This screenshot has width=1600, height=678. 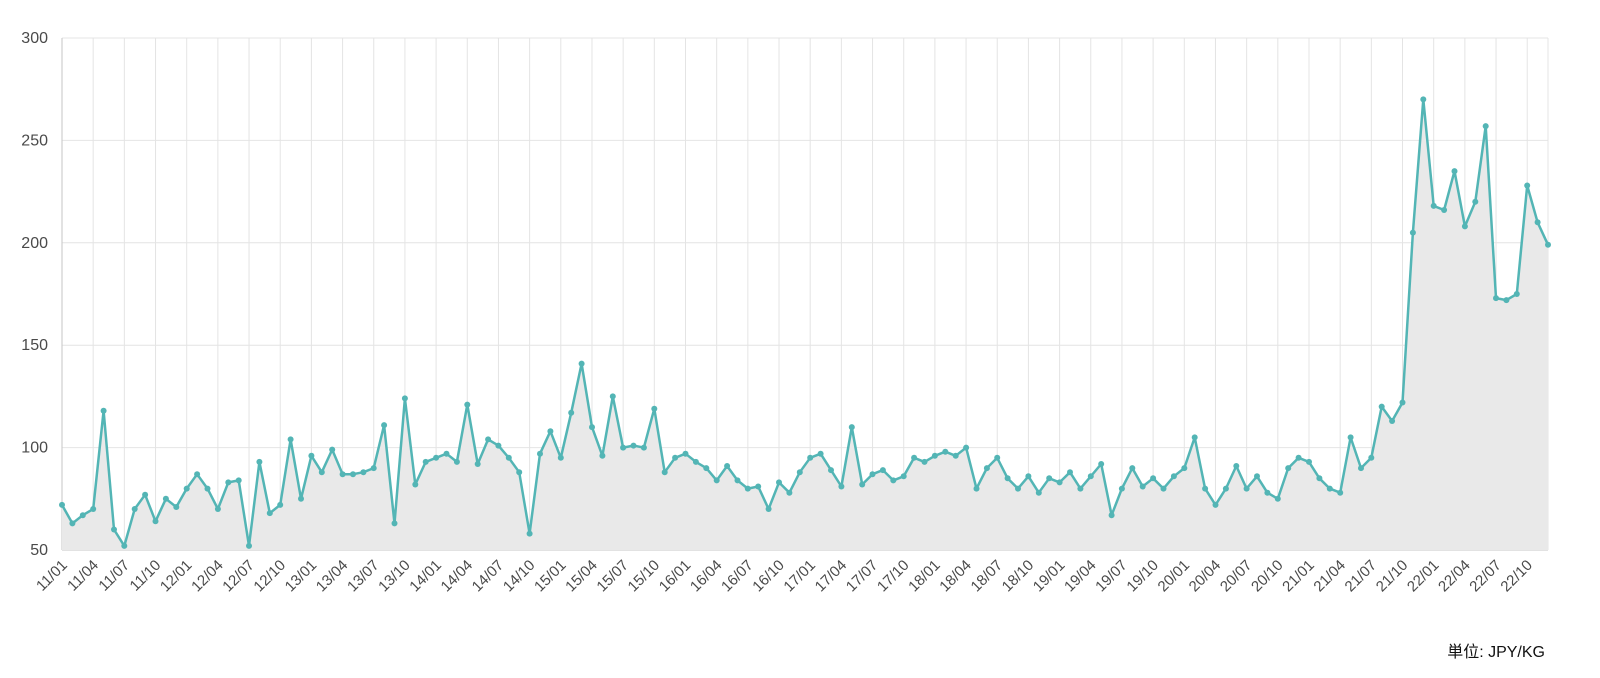 I want to click on x-tick-label: 22/10, so click(x=1516, y=576).